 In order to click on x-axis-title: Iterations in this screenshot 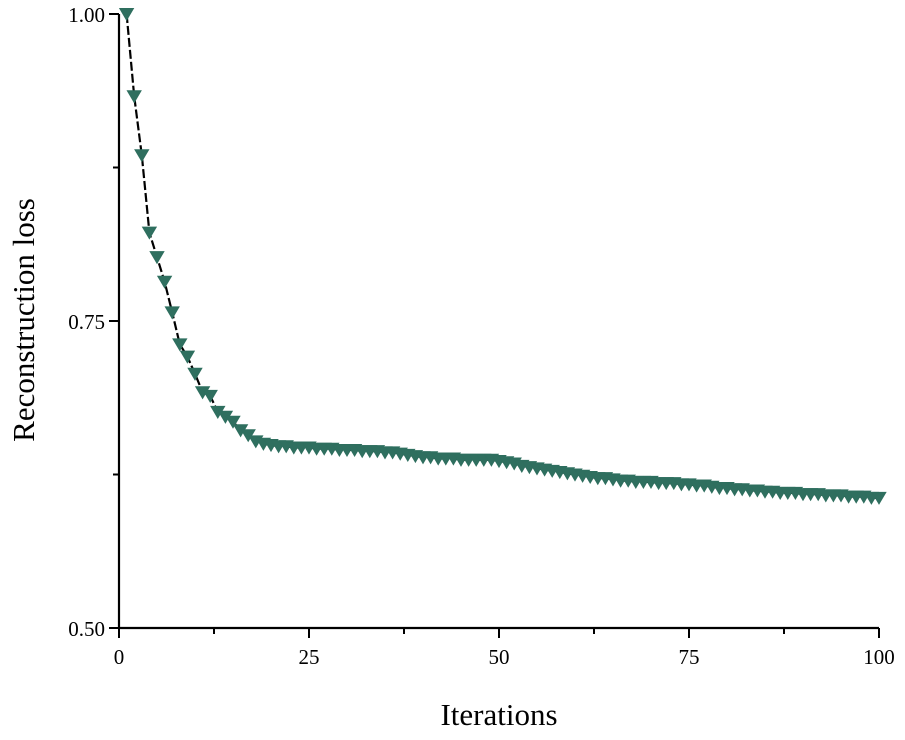, I will do `click(498, 714)`.